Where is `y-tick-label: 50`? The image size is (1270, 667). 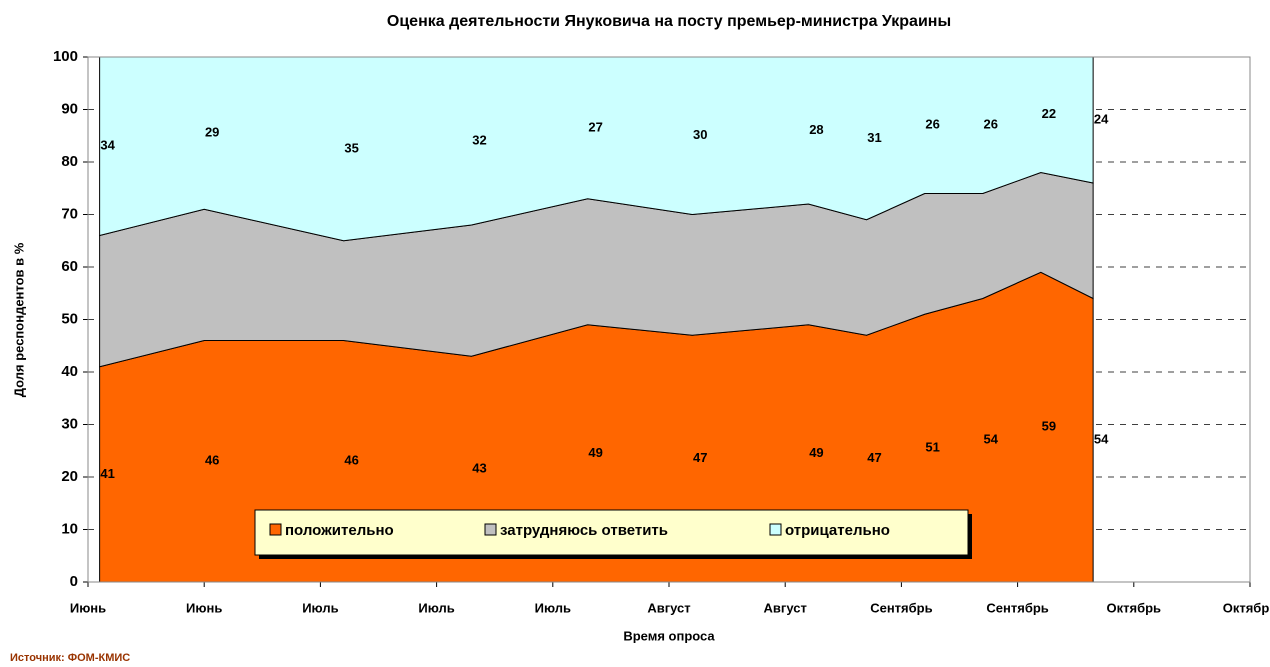 y-tick-label: 50 is located at coordinates (69, 318).